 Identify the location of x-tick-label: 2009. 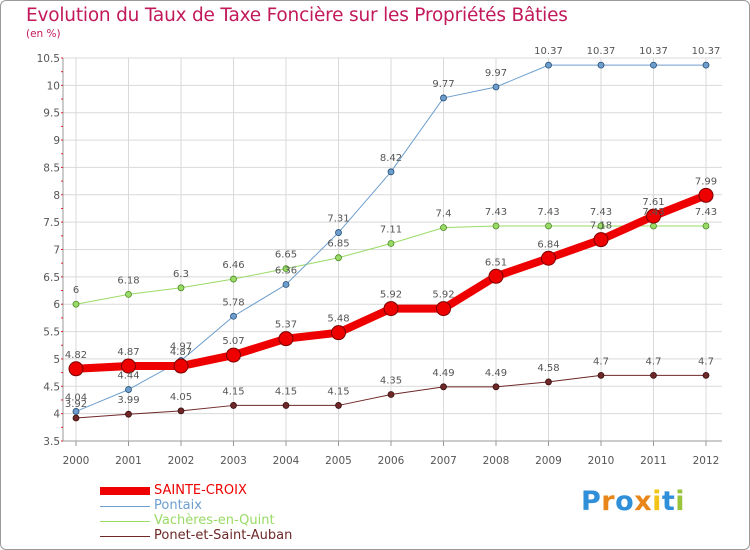
(548, 461).